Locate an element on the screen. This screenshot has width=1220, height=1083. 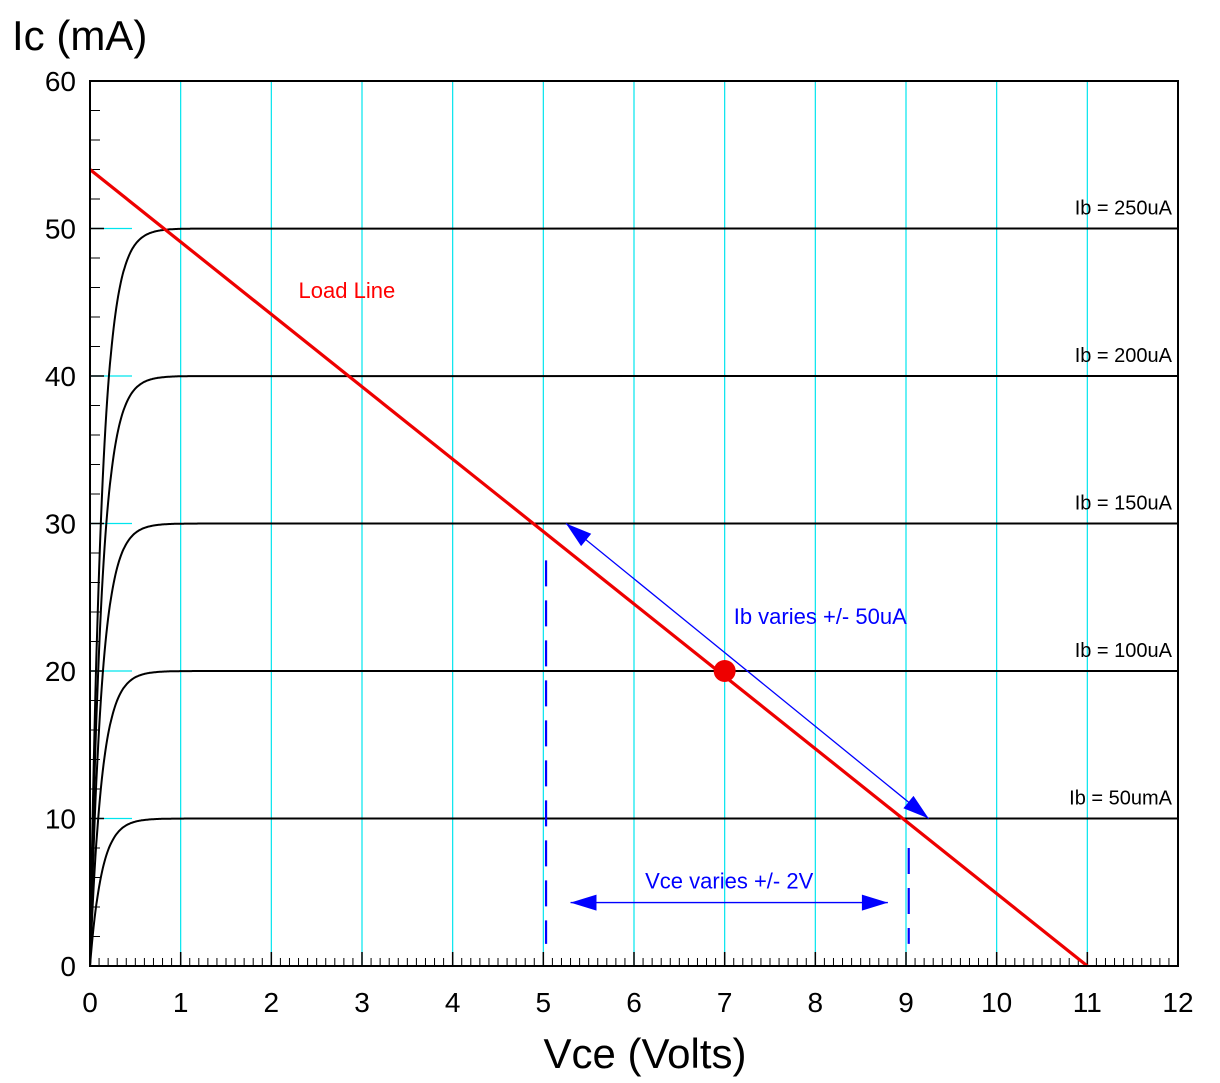
y-tick-label: 50 is located at coordinates (60, 229).